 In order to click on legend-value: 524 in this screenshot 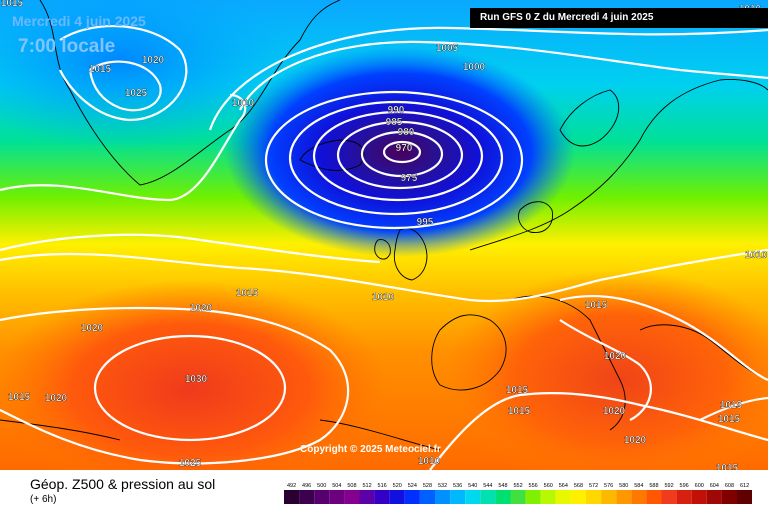, I will do `click(412, 486)`.